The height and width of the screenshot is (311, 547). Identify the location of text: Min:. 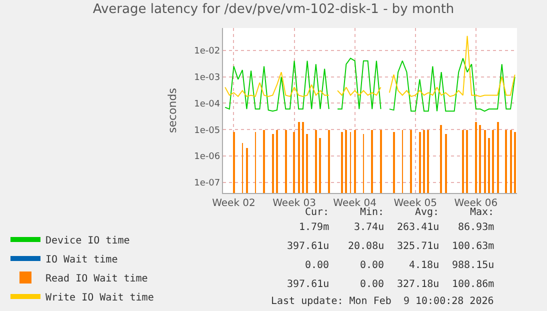
(372, 212).